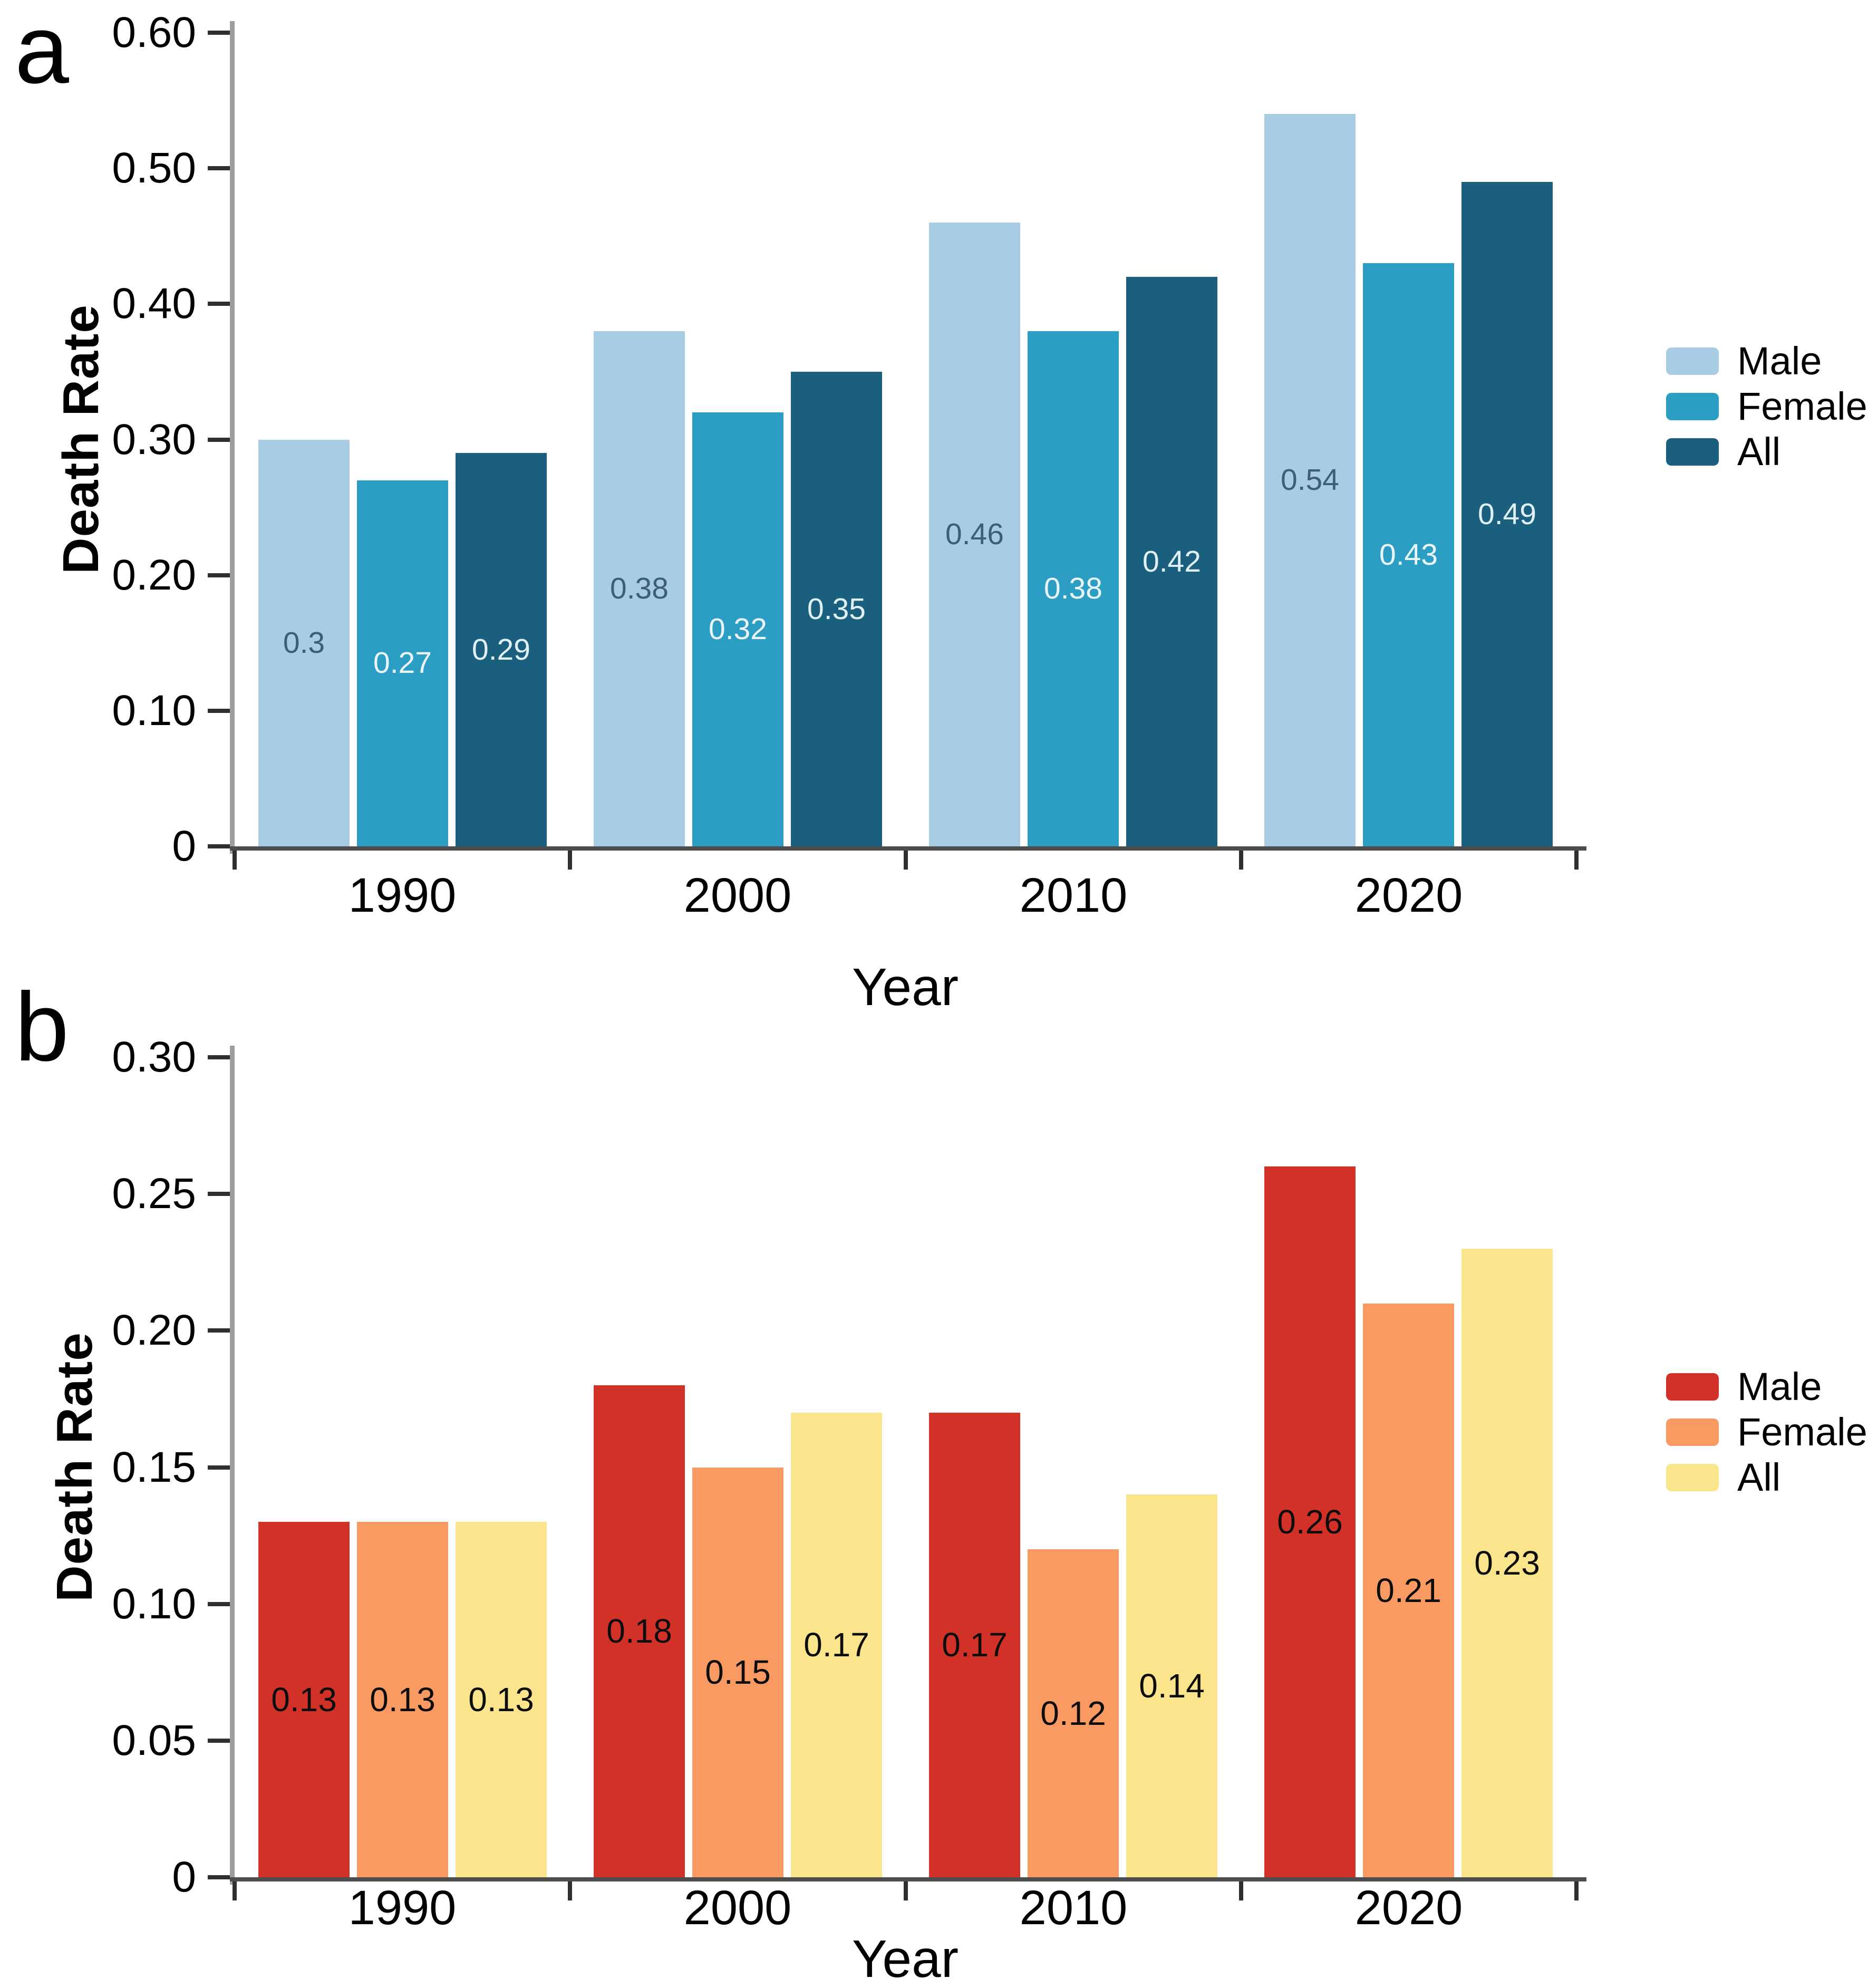  I want to click on x-axis-b, so click(908, 1879).